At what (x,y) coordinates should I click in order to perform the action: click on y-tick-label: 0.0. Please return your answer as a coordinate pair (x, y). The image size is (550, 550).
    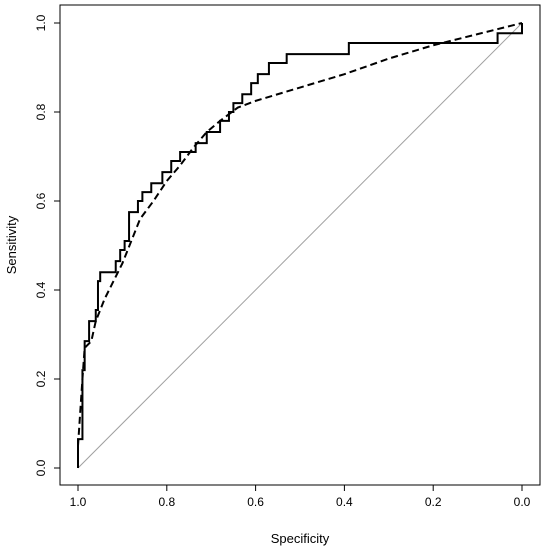
    Looking at the image, I should click on (41, 467).